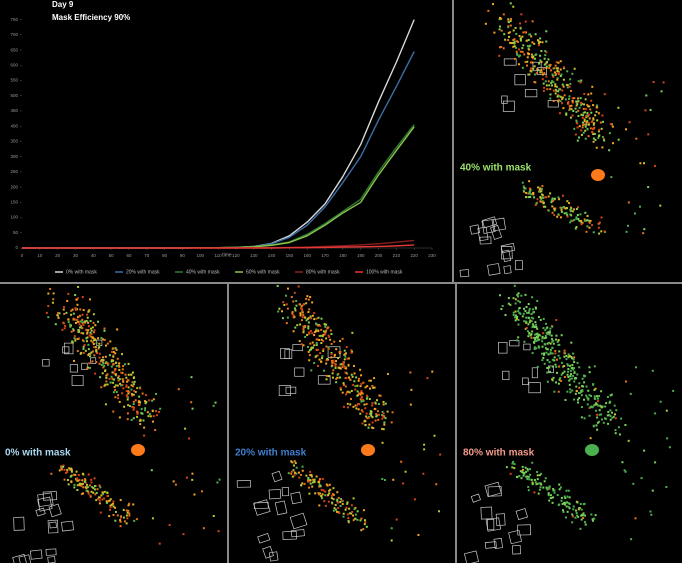  Describe the element at coordinates (40, 255) in the screenshot. I see `x-tick-label: 10` at that location.